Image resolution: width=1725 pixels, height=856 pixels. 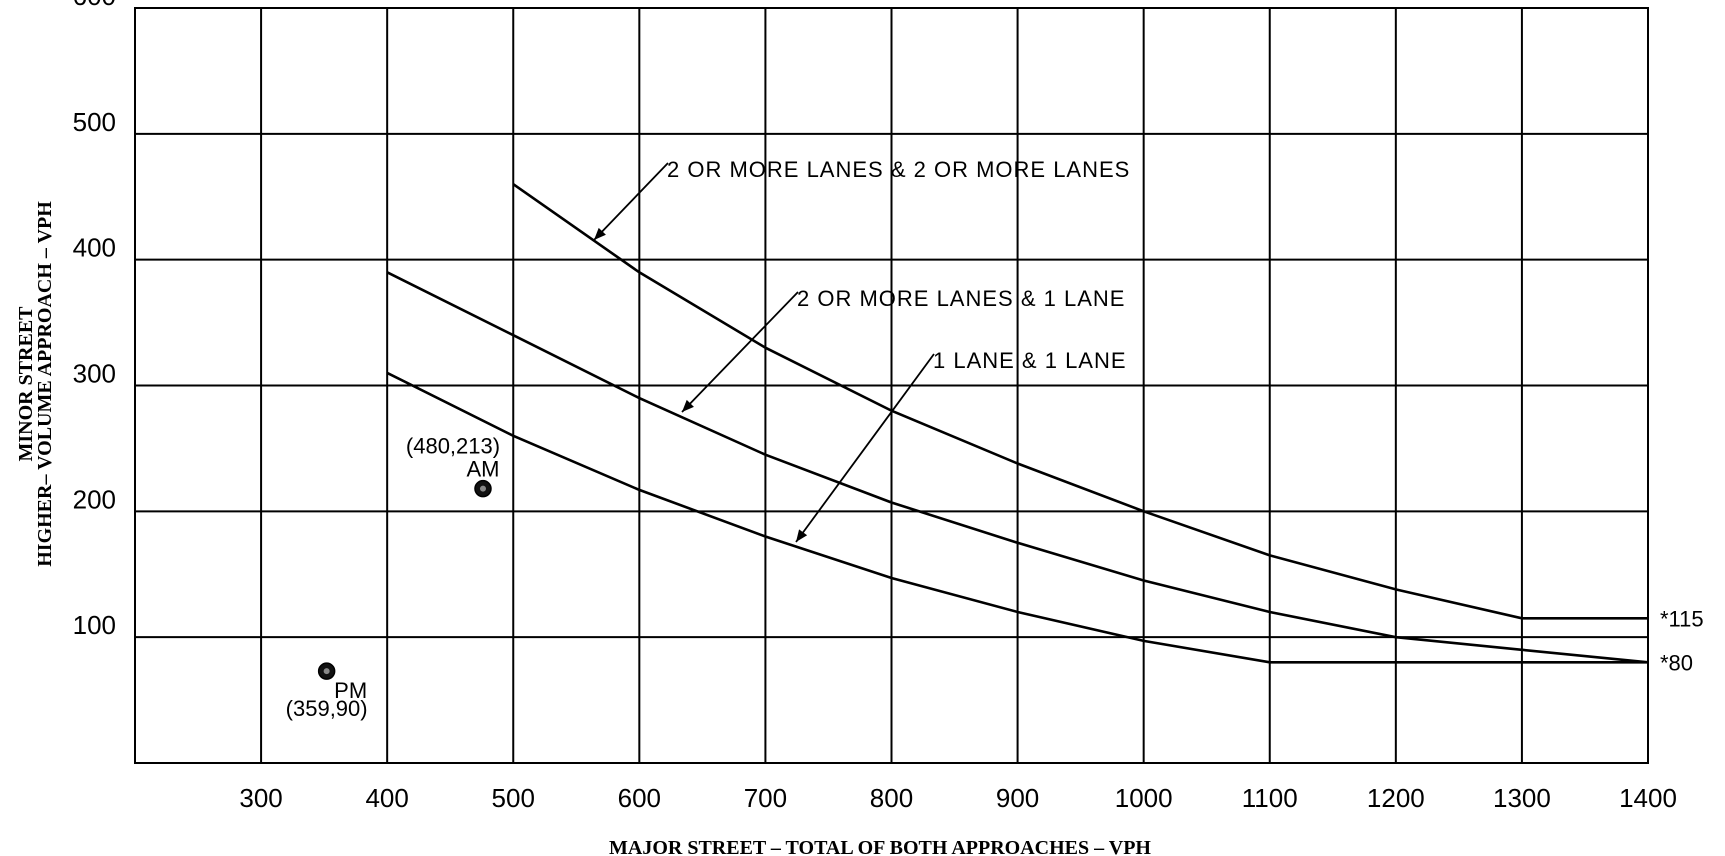 What do you see at coordinates (898, 169) in the screenshot?
I see `series-label-1: 2 OR MORE LANES & 2 OR MORE LANES` at bounding box center [898, 169].